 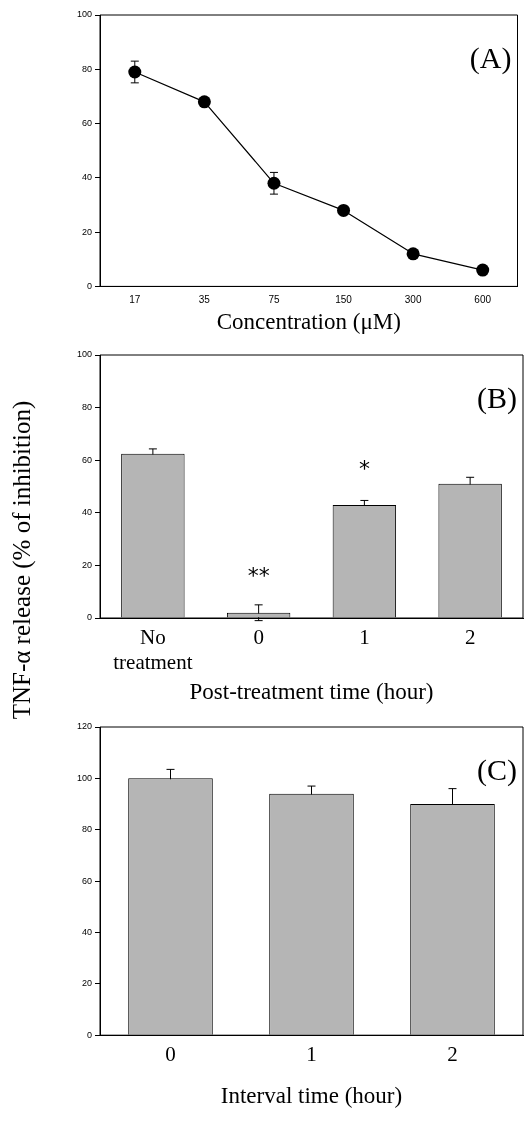 What do you see at coordinates (413, 300) in the screenshot?
I see `x-tick-label: 300` at bounding box center [413, 300].